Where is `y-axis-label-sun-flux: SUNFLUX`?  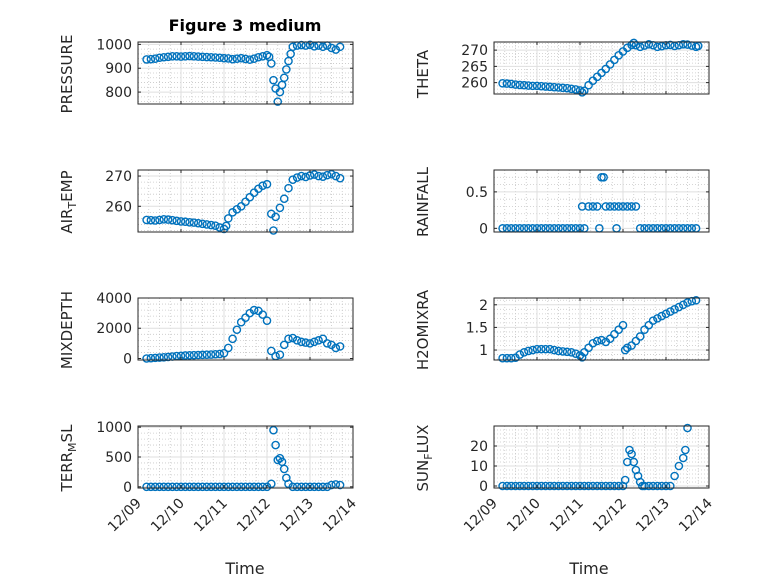
y-axis-label-sun-flux: SUNFLUX is located at coordinates (424, 458).